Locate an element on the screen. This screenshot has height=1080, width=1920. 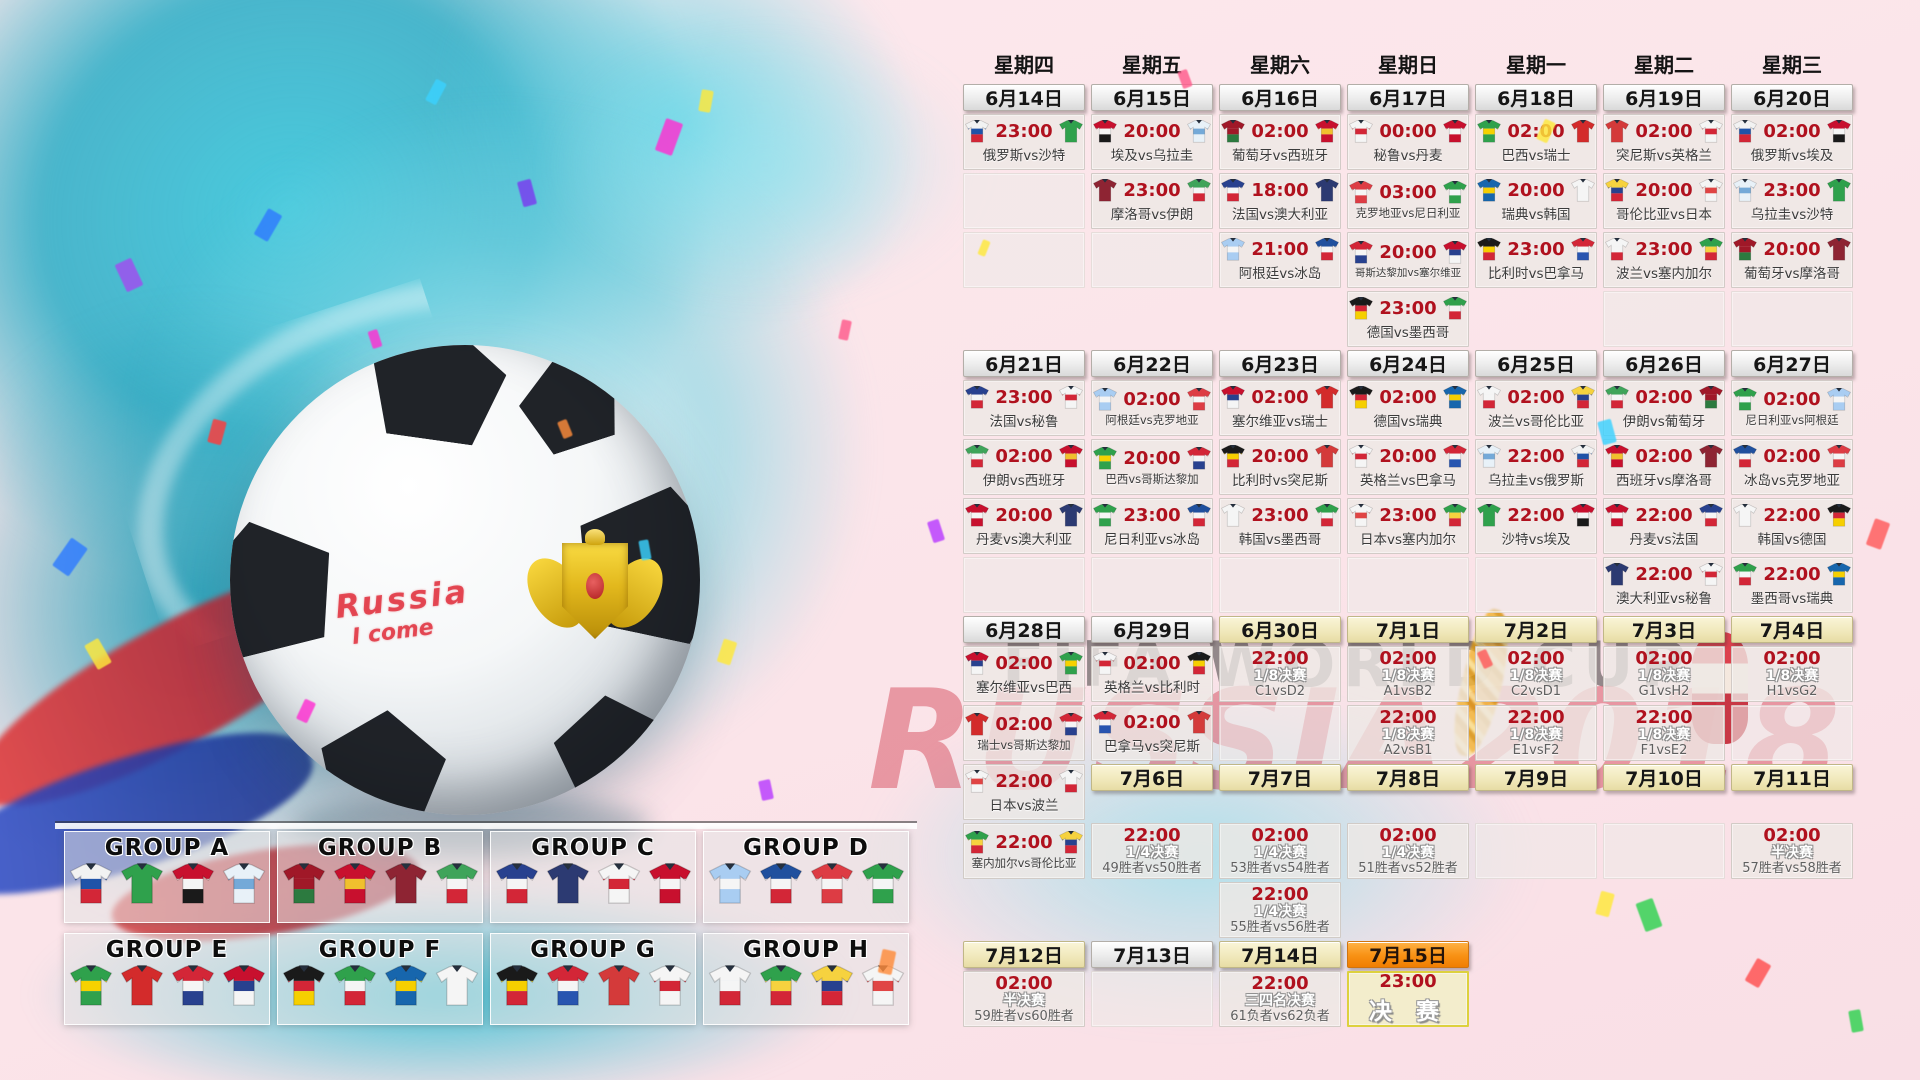
knockout-cell: 22:00 1/8决赛 F1vsE2 is located at coordinates (1664, 733).